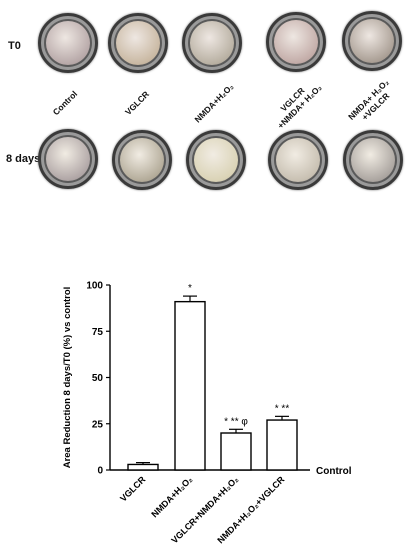 The image size is (415, 550). I want to click on well-8d-nmda-h2o2-vglcr, so click(373, 160).